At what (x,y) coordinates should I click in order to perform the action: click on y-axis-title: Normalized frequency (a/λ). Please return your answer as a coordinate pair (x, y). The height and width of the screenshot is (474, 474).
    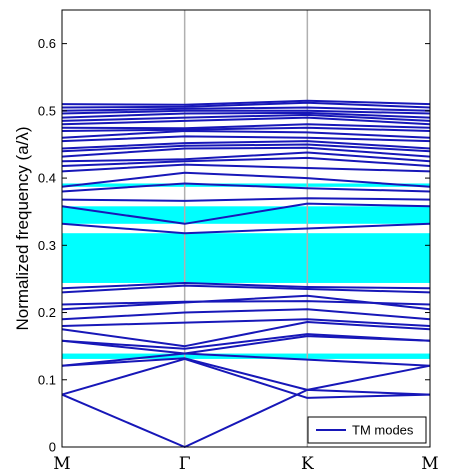
    Looking at the image, I should click on (22, 228).